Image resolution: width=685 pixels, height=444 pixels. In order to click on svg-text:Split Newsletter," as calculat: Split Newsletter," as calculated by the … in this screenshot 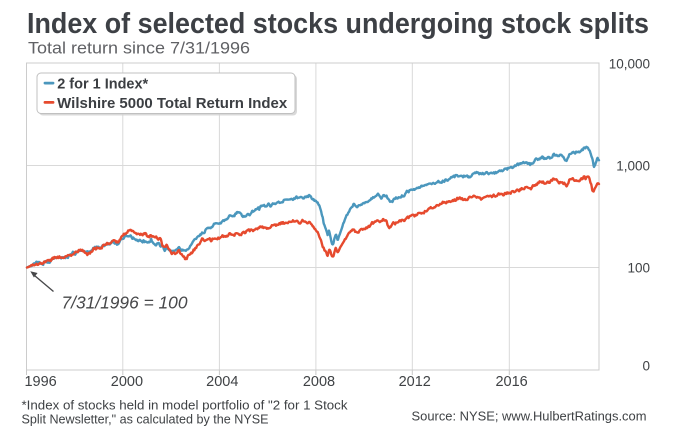, I will do `click(145, 419)`.